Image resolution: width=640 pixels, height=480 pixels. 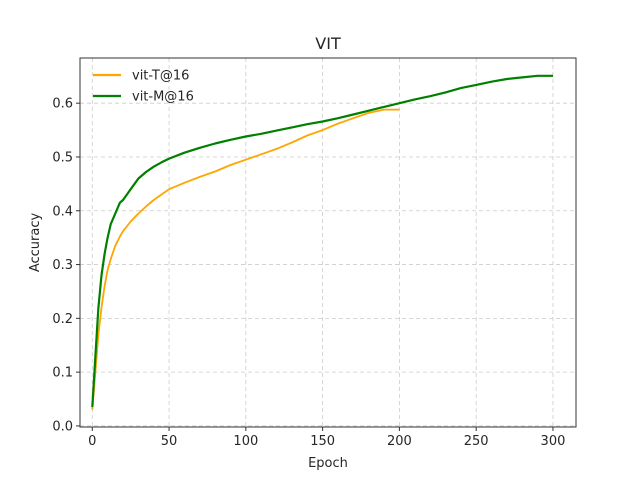 I want to click on y-axis-ticks: 0.0 0.1 0.2 0.3 0.4 0.5 0.6, so click(x=66, y=265).